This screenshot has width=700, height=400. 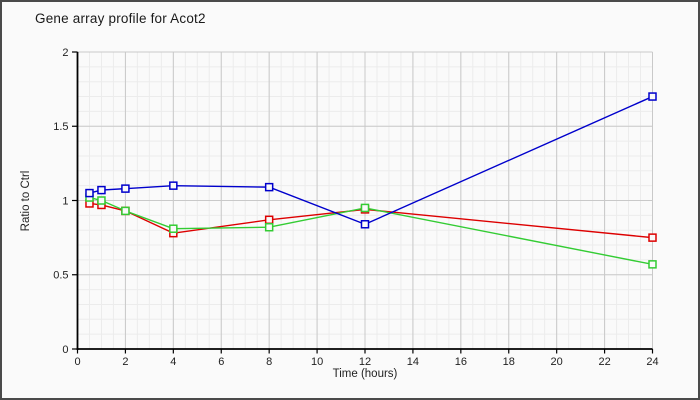 I want to click on x-tick-label: 4, so click(x=173, y=362).